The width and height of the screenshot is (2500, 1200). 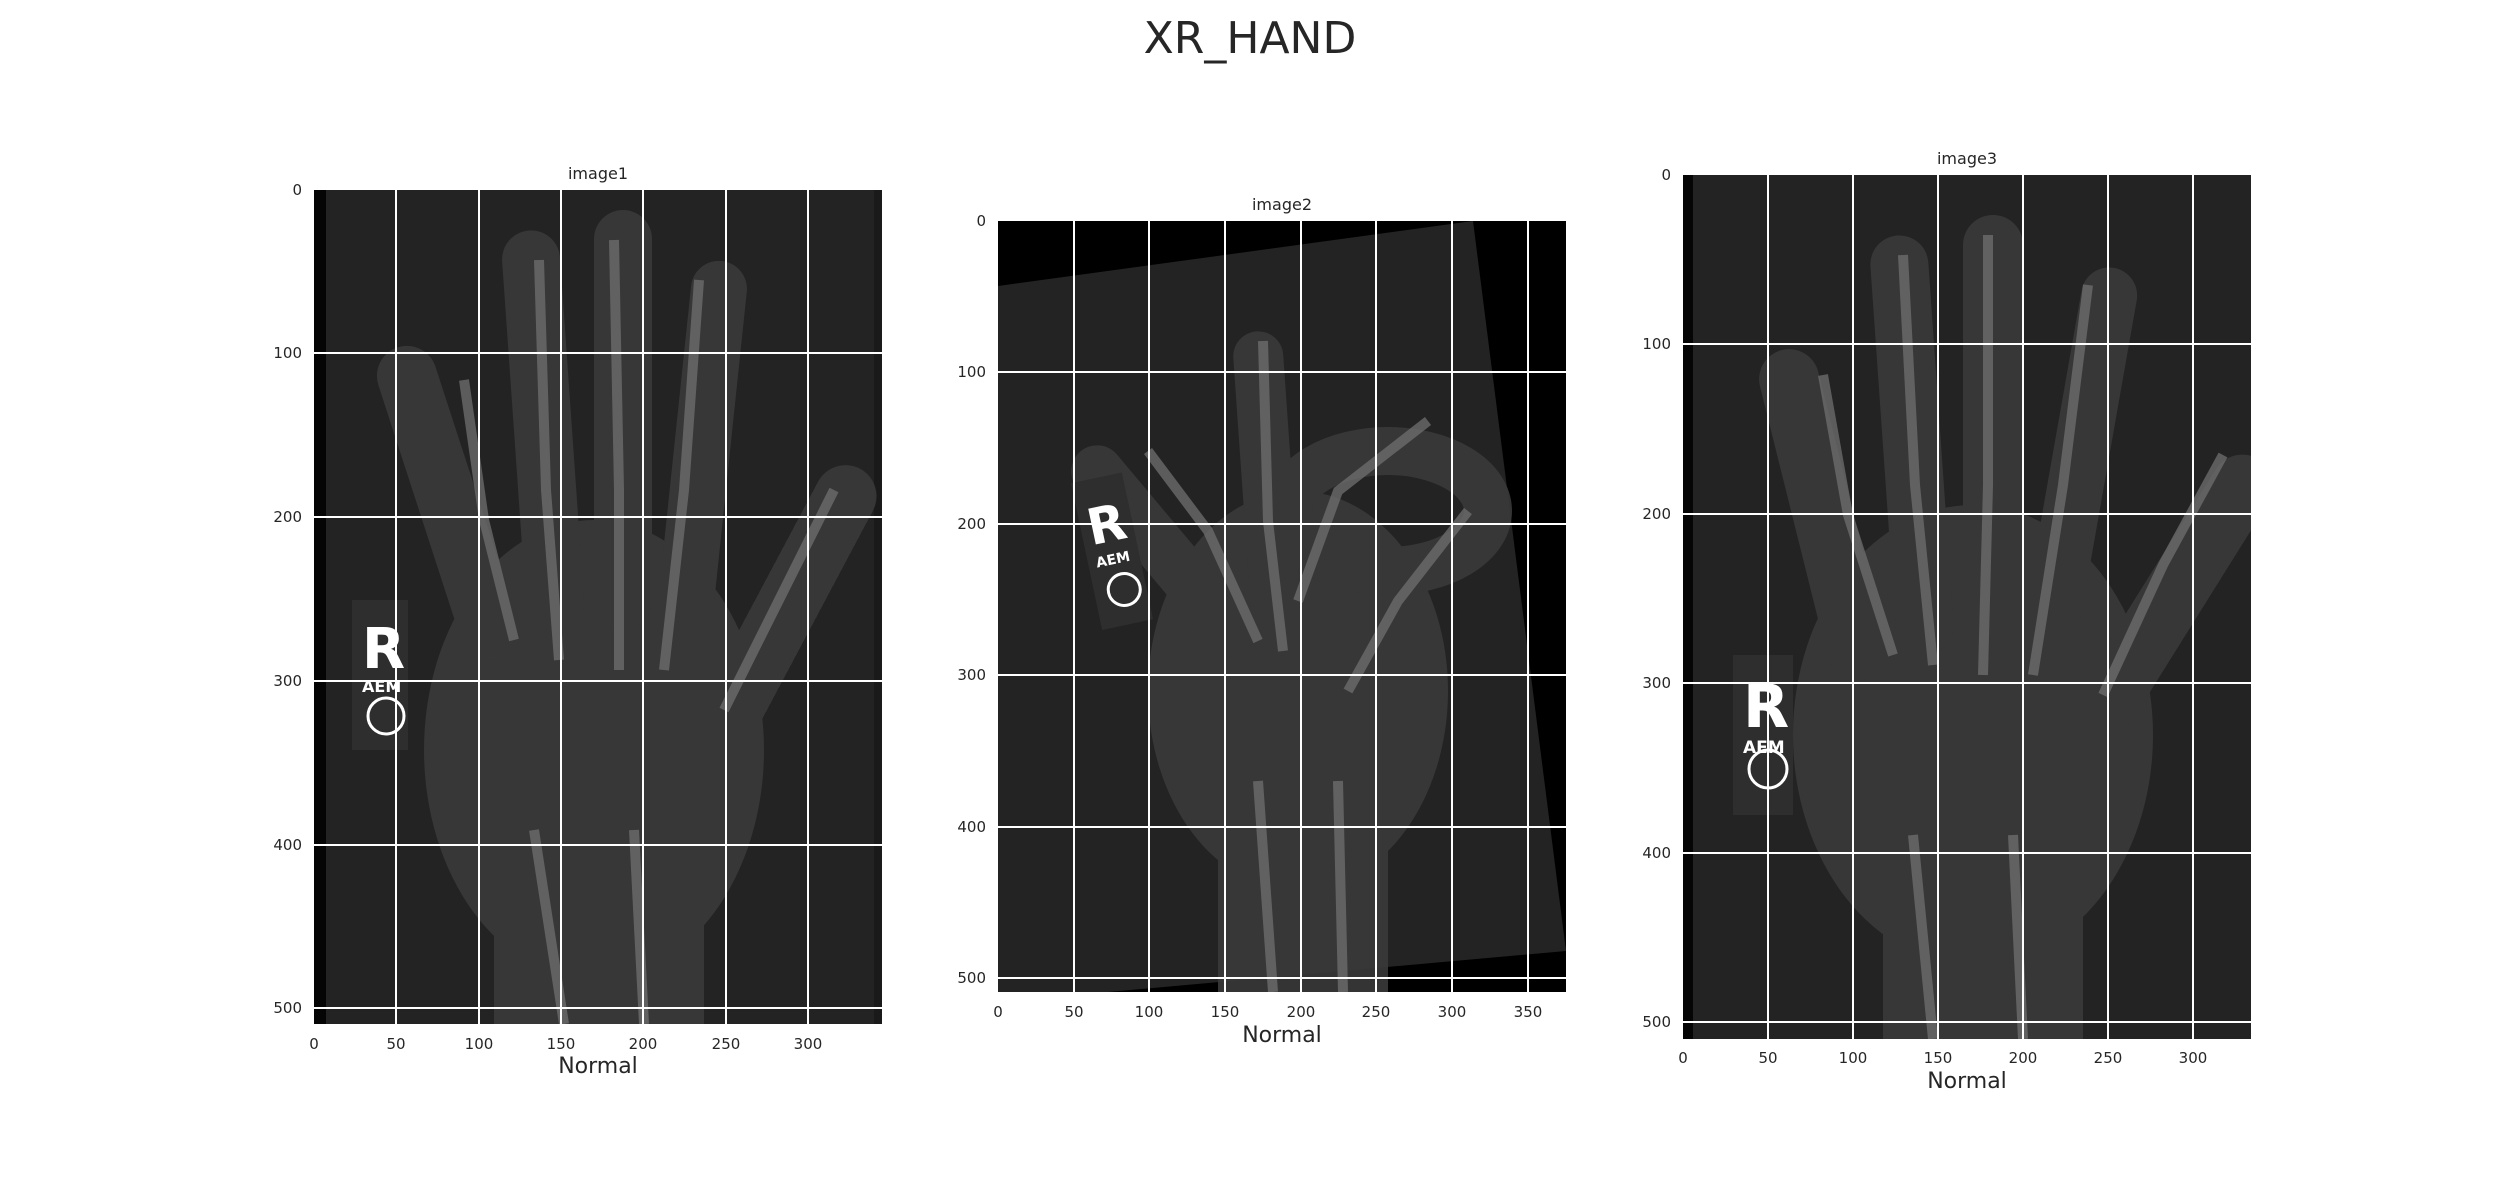 I want to click on grid-lines, so click(x=1282, y=606).